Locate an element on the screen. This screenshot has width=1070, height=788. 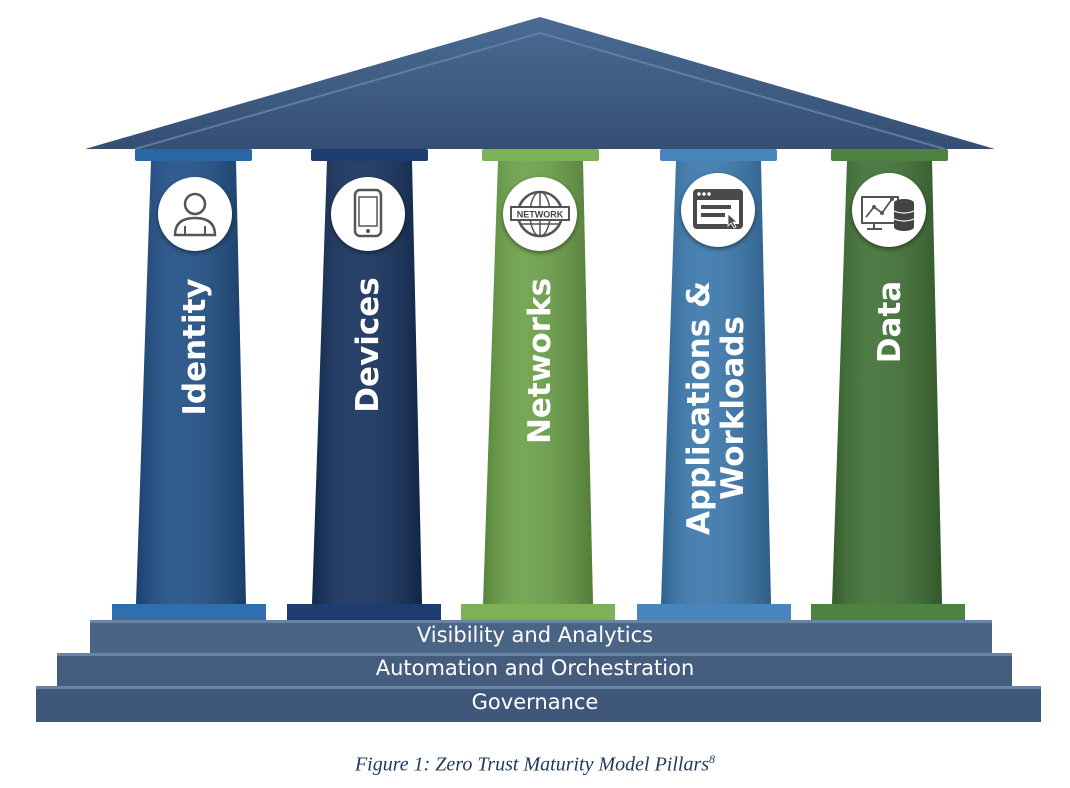
step-visibility-analytics is located at coordinates (541, 636).